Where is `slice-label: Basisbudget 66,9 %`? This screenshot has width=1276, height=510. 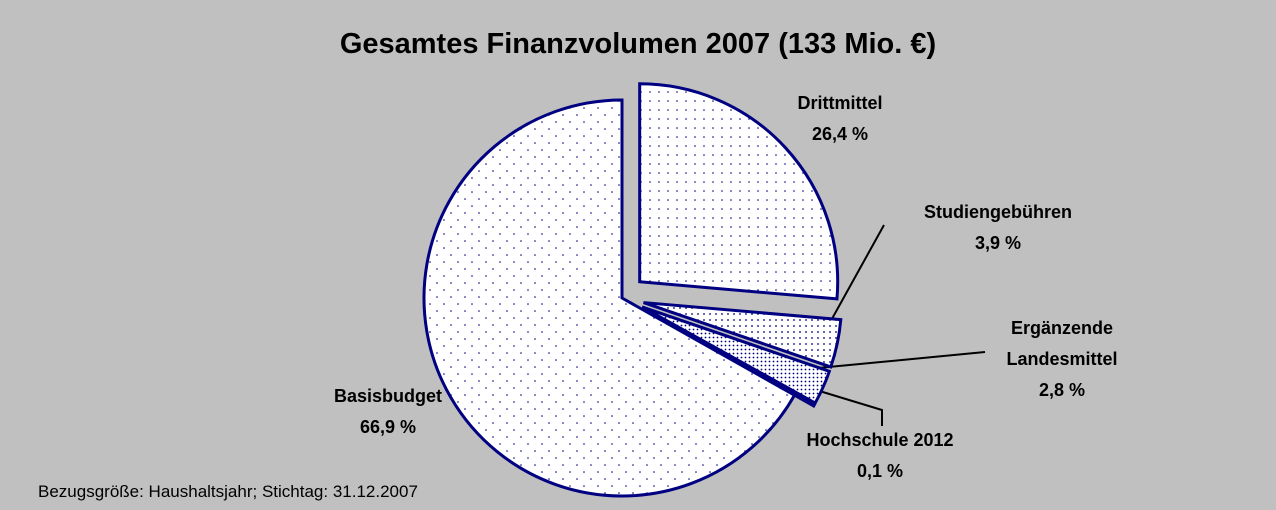 slice-label: Basisbudget 66,9 % is located at coordinates (388, 412).